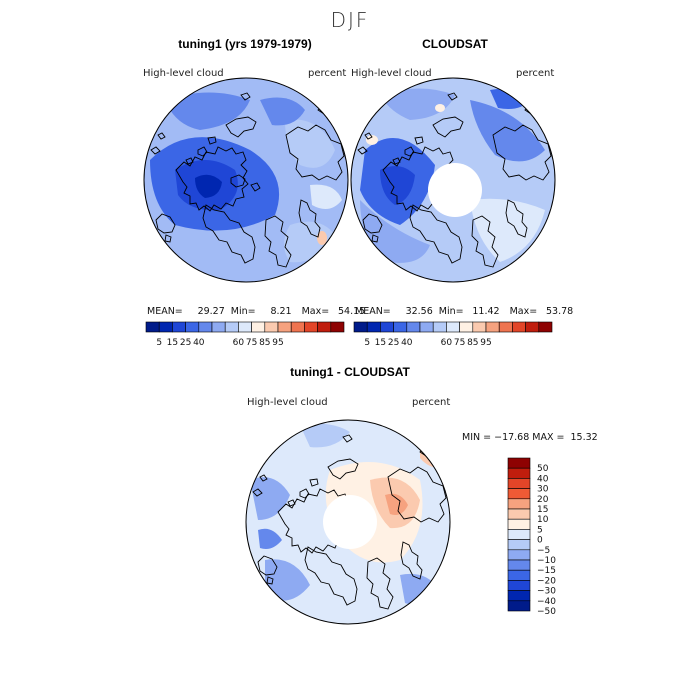 The height and width of the screenshot is (700, 700). I want to click on panel-3-colorbar-tick-label: −5, so click(543, 551).